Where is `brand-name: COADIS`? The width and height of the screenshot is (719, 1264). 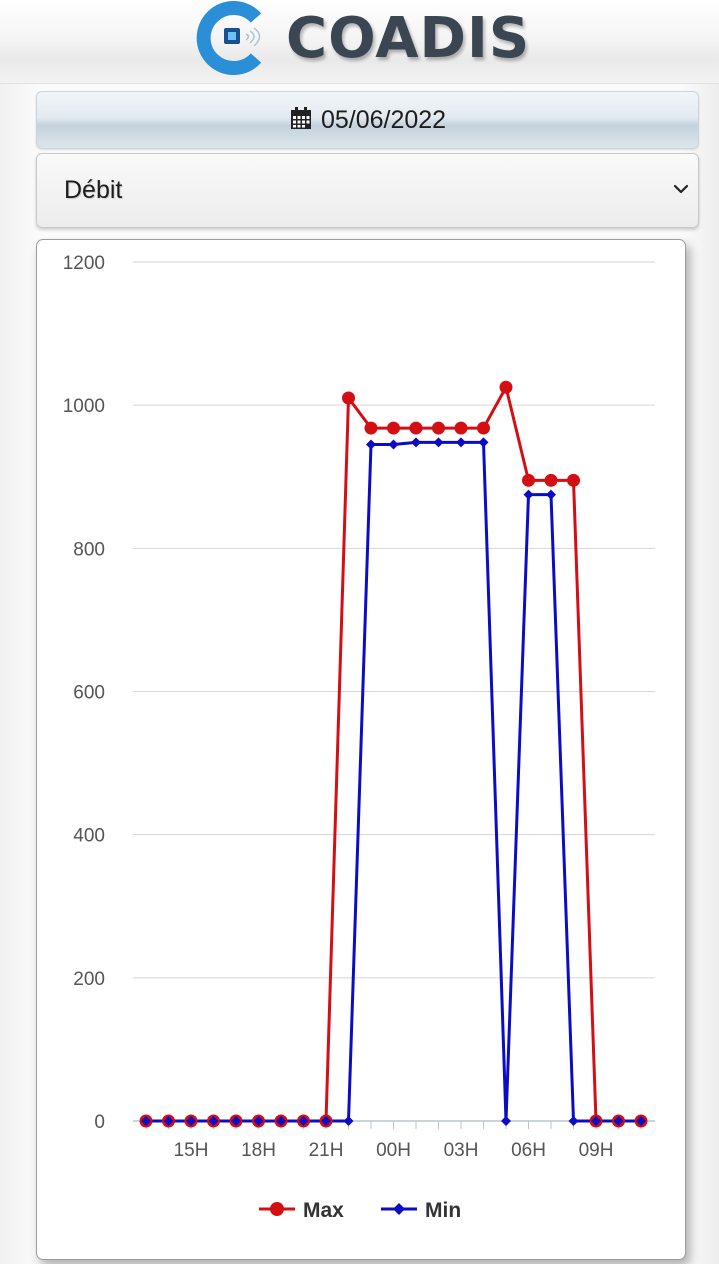 brand-name: COADIS is located at coordinates (408, 38).